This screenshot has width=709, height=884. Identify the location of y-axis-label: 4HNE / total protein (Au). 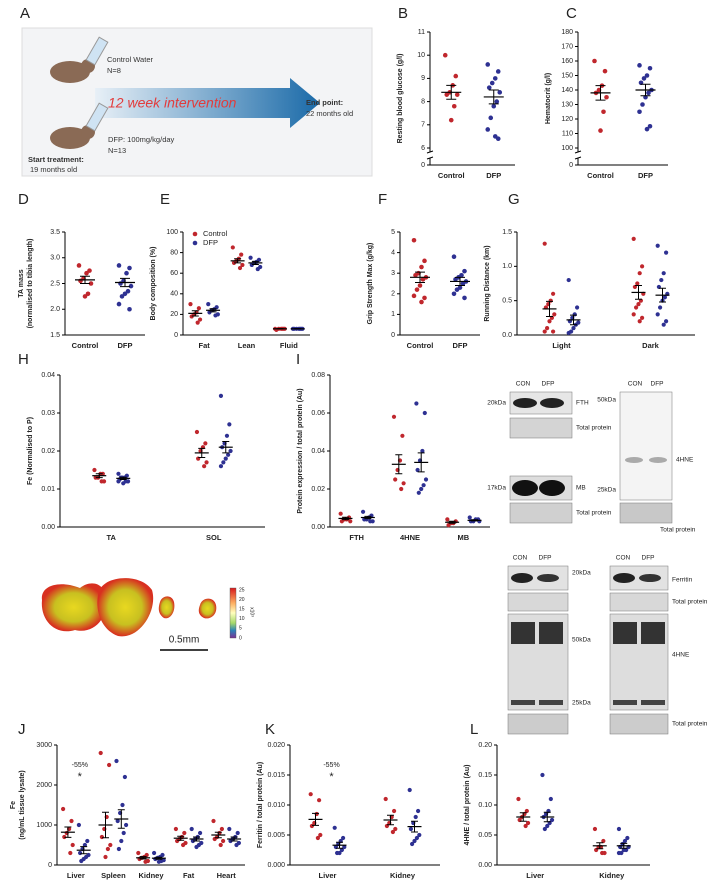
(467, 805).